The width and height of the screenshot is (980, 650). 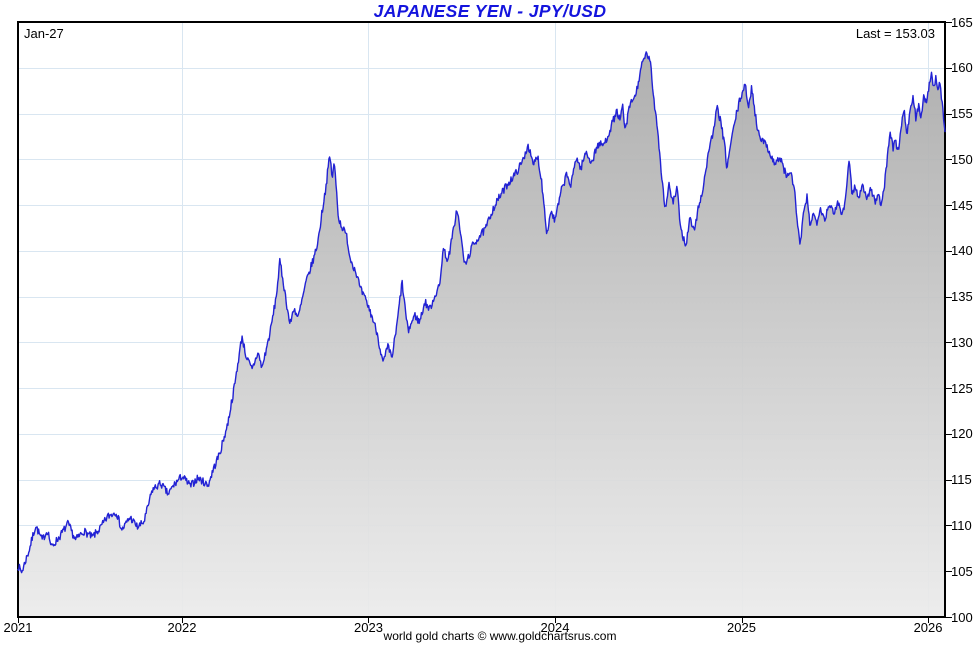 I want to click on y-tick-label: 100, so click(x=962, y=617).